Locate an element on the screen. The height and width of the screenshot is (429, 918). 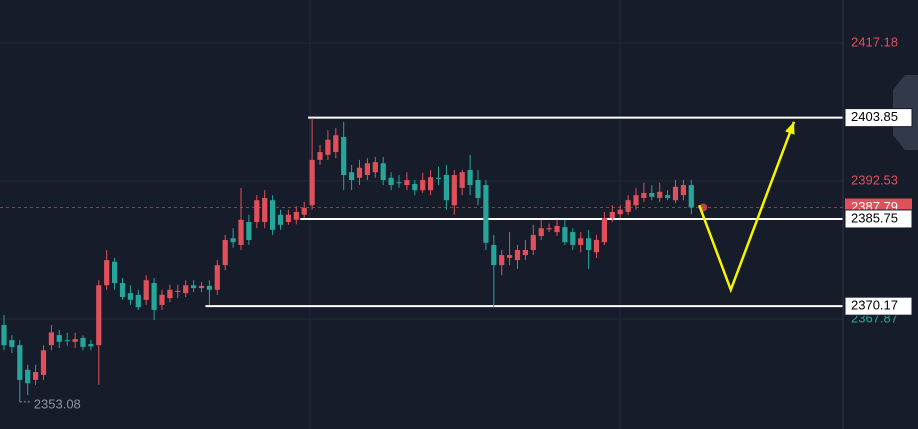
projection-arrowhead is located at coordinates (790, 128).